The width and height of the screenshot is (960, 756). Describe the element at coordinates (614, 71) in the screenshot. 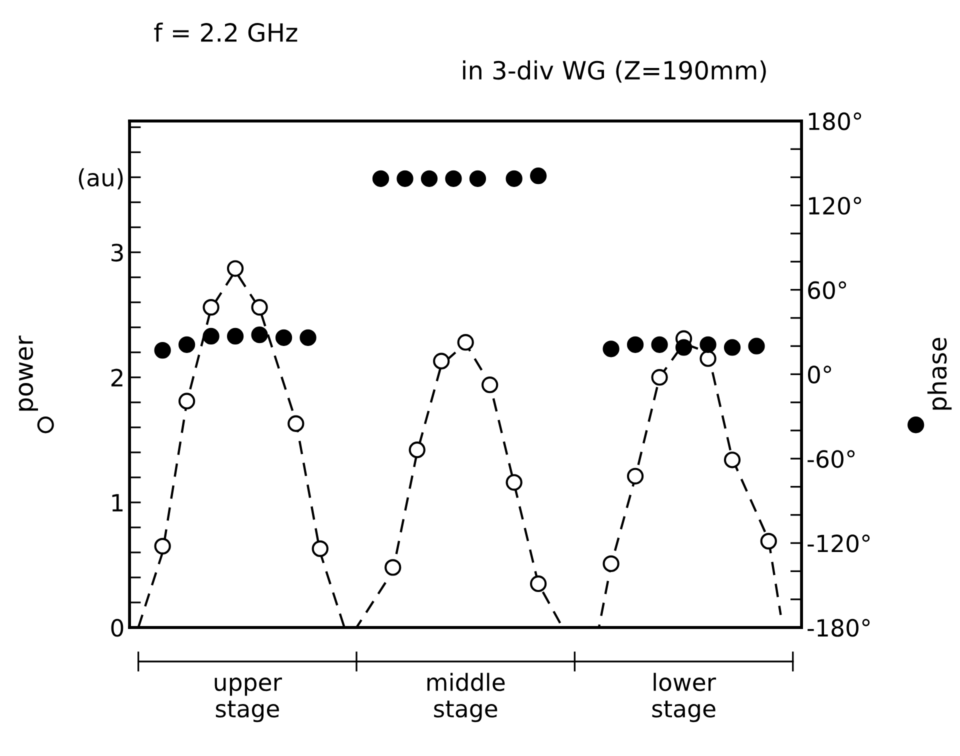

I see `chart-subtitle: in 3-div WG (Z=190mm)` at that location.